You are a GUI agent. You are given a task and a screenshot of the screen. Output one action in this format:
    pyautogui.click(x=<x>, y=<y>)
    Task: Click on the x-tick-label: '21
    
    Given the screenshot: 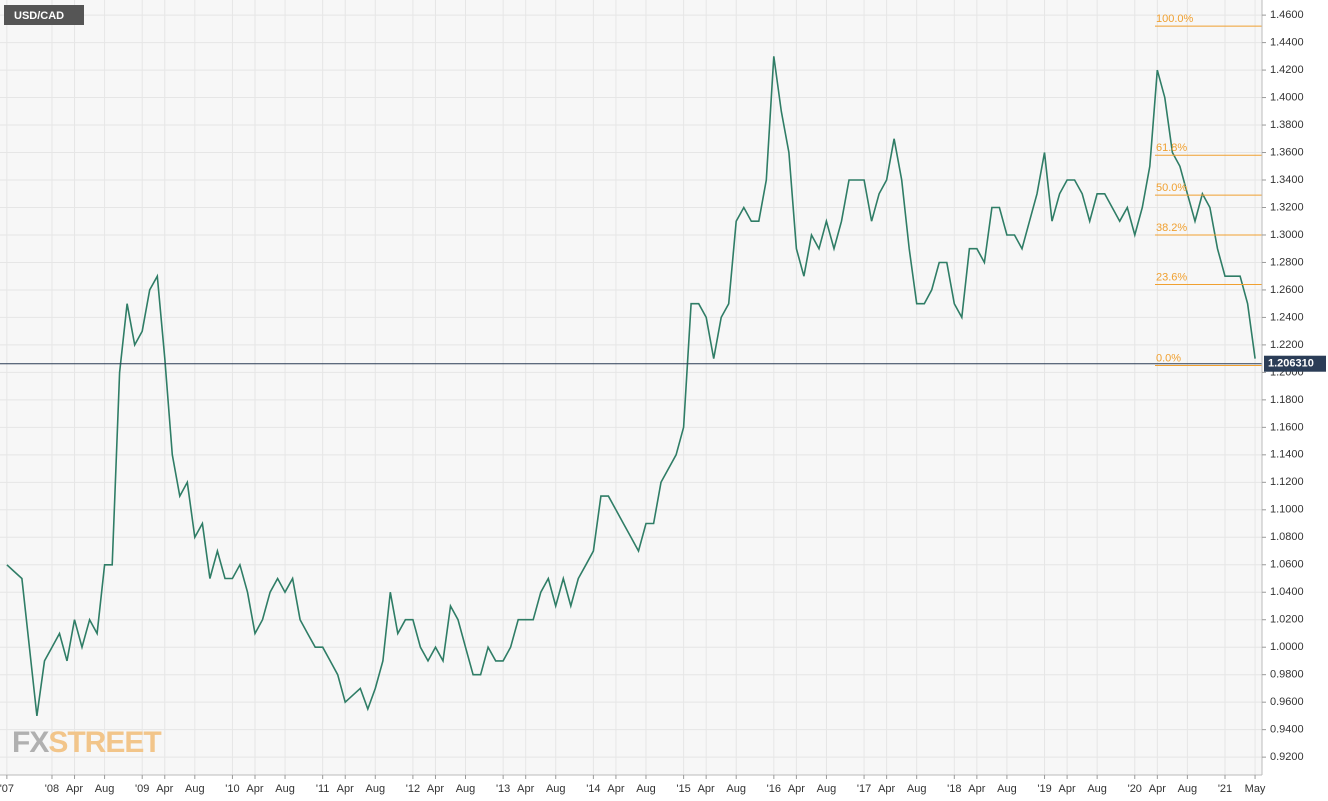 What is the action you would take?
    pyautogui.click(x=1225, y=789)
    